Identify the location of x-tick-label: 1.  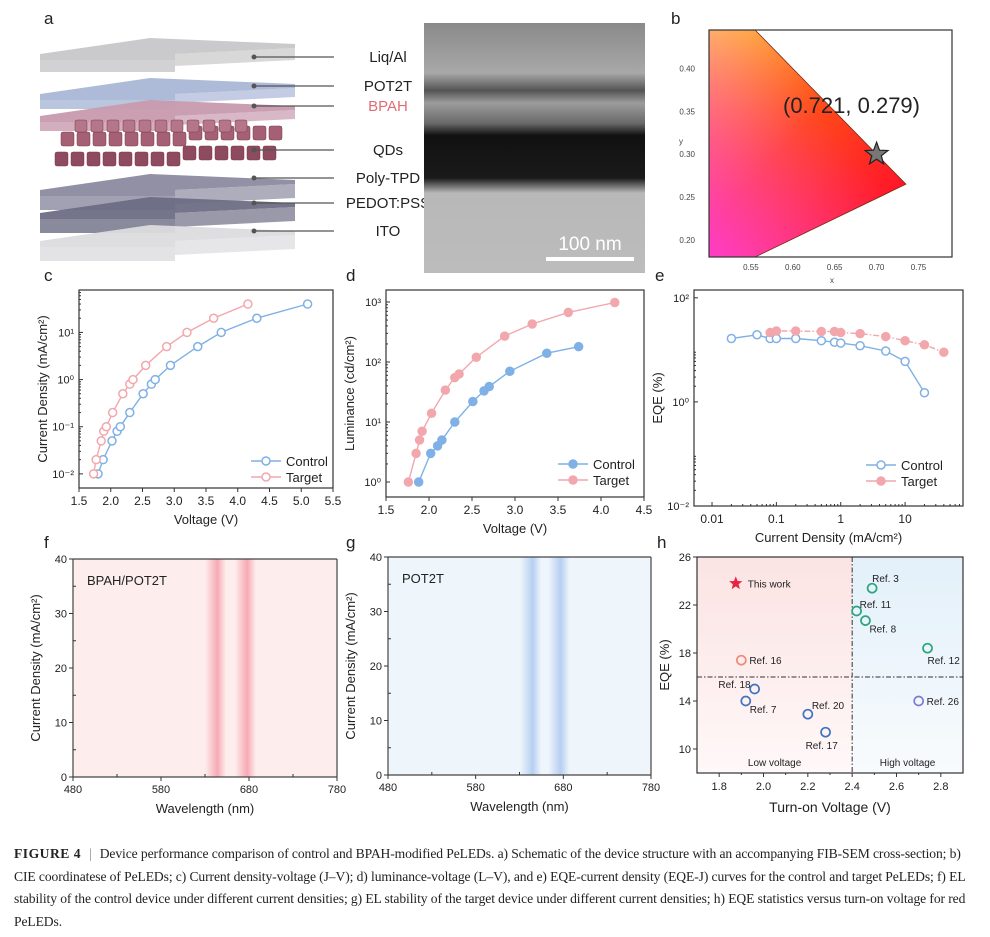
(840, 519).